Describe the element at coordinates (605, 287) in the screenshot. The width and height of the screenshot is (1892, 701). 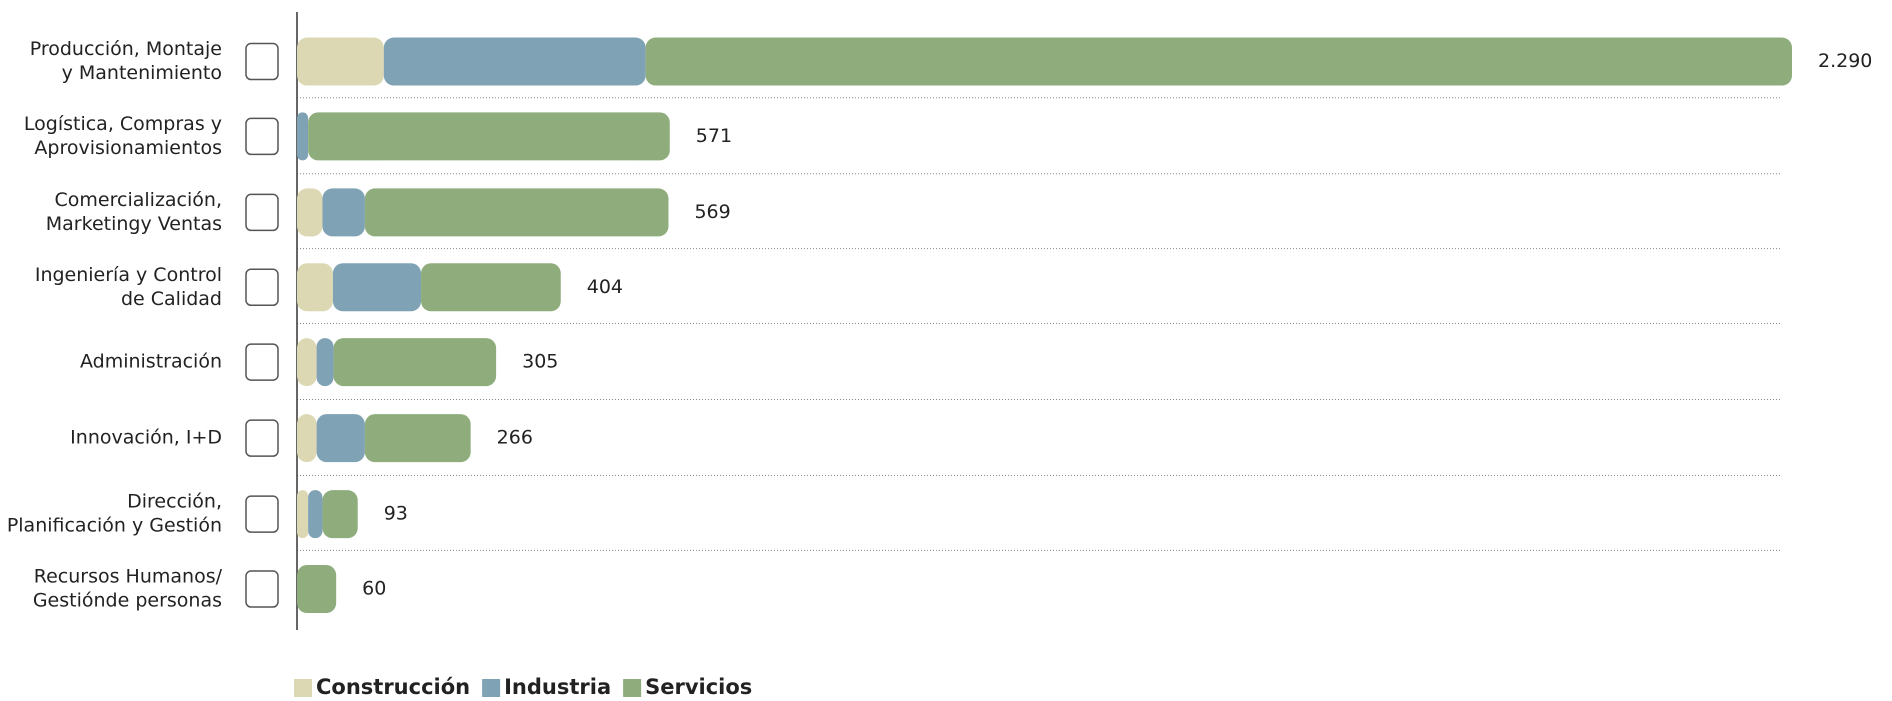
I see `total-label: 404` at that location.